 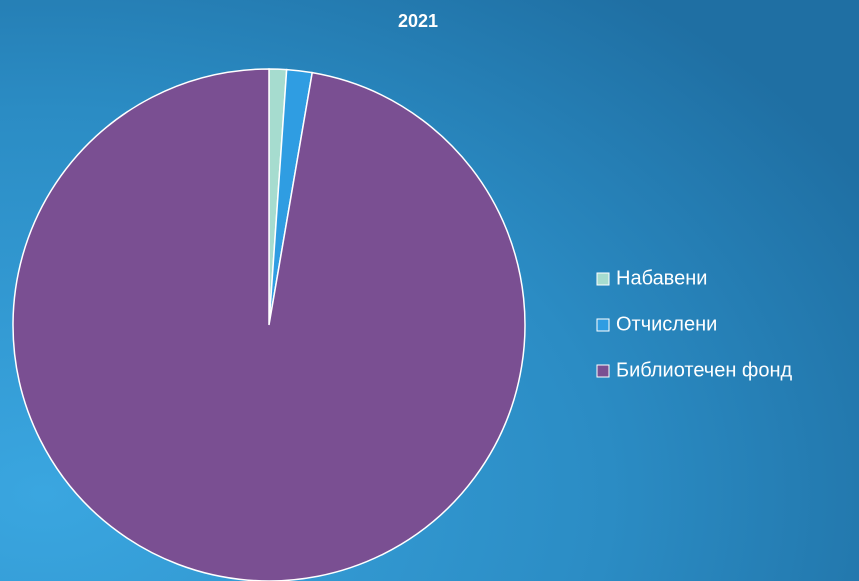 I want to click on legend-label: Отчислени, so click(x=666, y=324).